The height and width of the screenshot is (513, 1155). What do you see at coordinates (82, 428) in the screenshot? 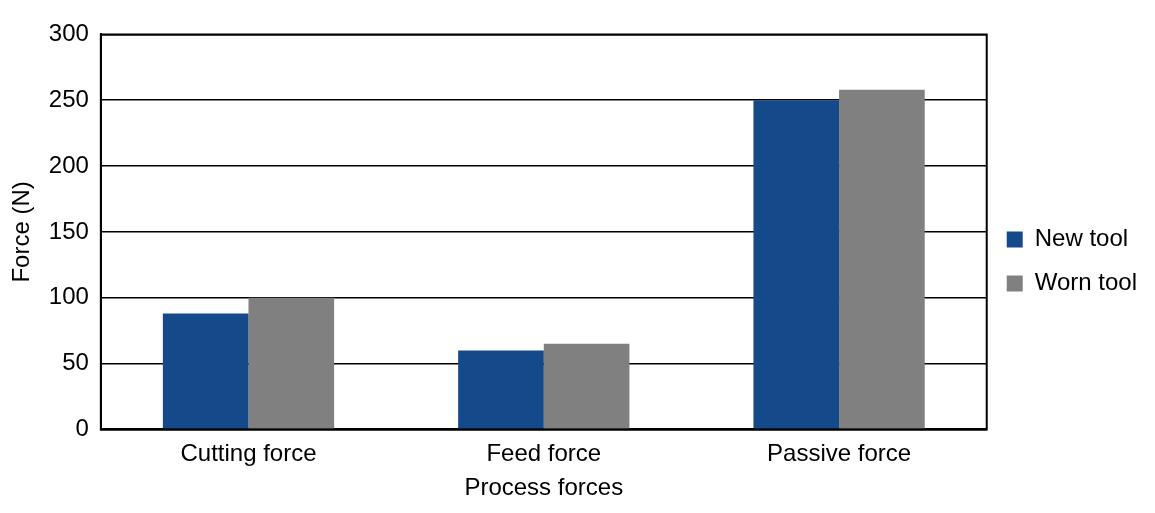
I see `y-tick-label: 0` at bounding box center [82, 428].